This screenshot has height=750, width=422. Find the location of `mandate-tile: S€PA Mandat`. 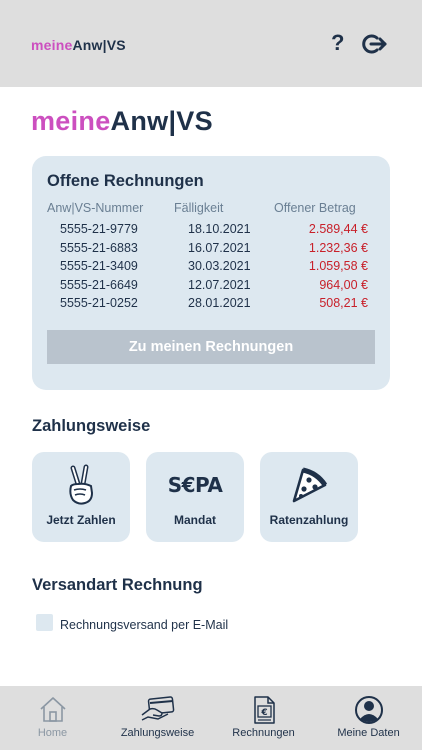

mandate-tile: S€PA Mandat is located at coordinates (195, 497).